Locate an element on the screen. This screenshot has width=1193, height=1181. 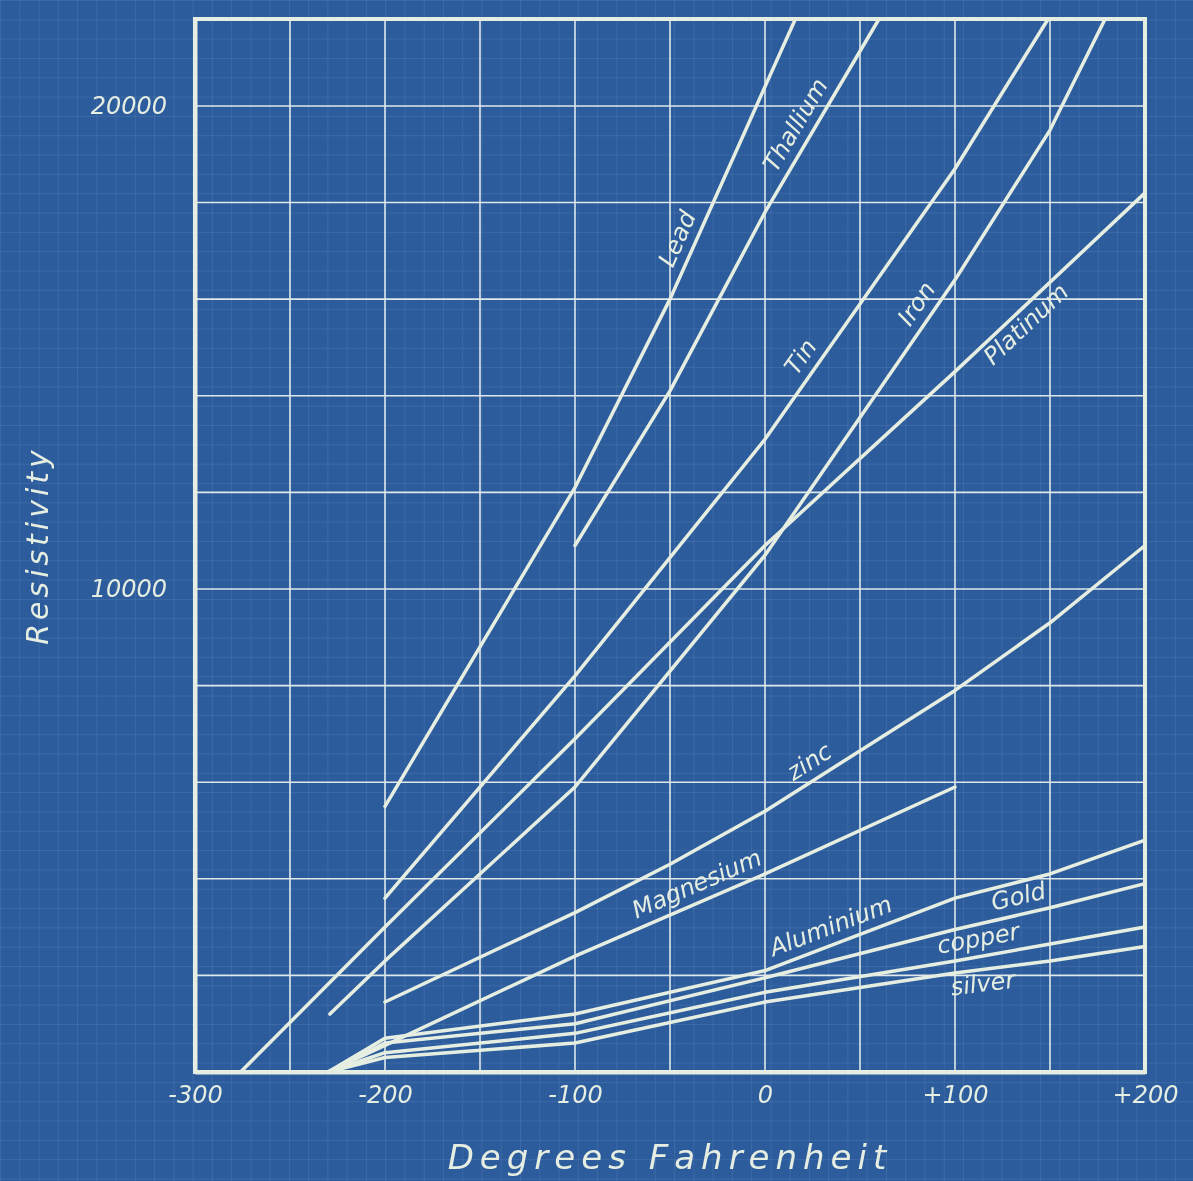
x-axis-title: Degrees Fahrenheit is located at coordinates (670, 1157).